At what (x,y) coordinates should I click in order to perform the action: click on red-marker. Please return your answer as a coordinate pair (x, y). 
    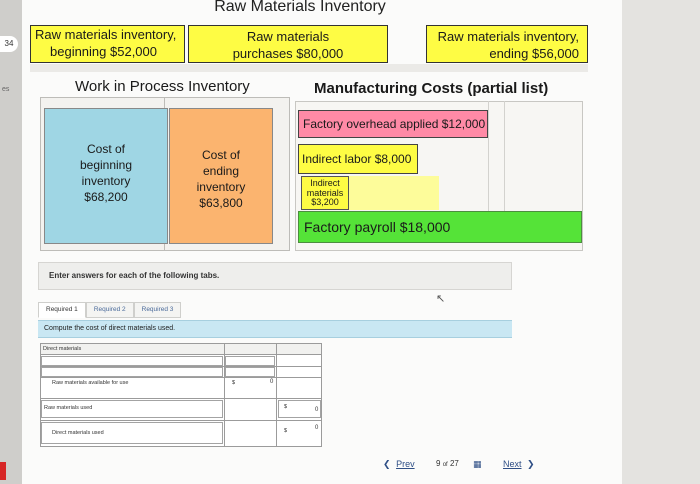
    Looking at the image, I should click on (3, 471).